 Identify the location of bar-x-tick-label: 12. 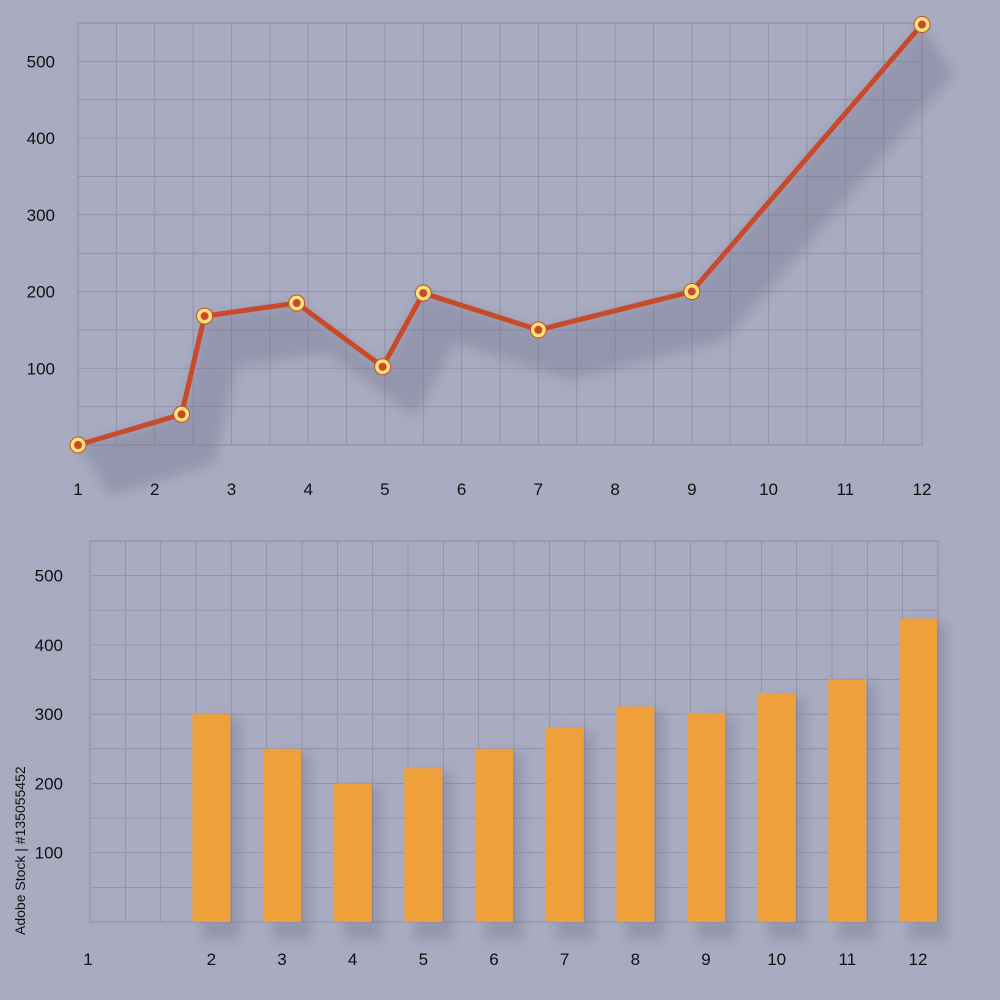
(918, 959).